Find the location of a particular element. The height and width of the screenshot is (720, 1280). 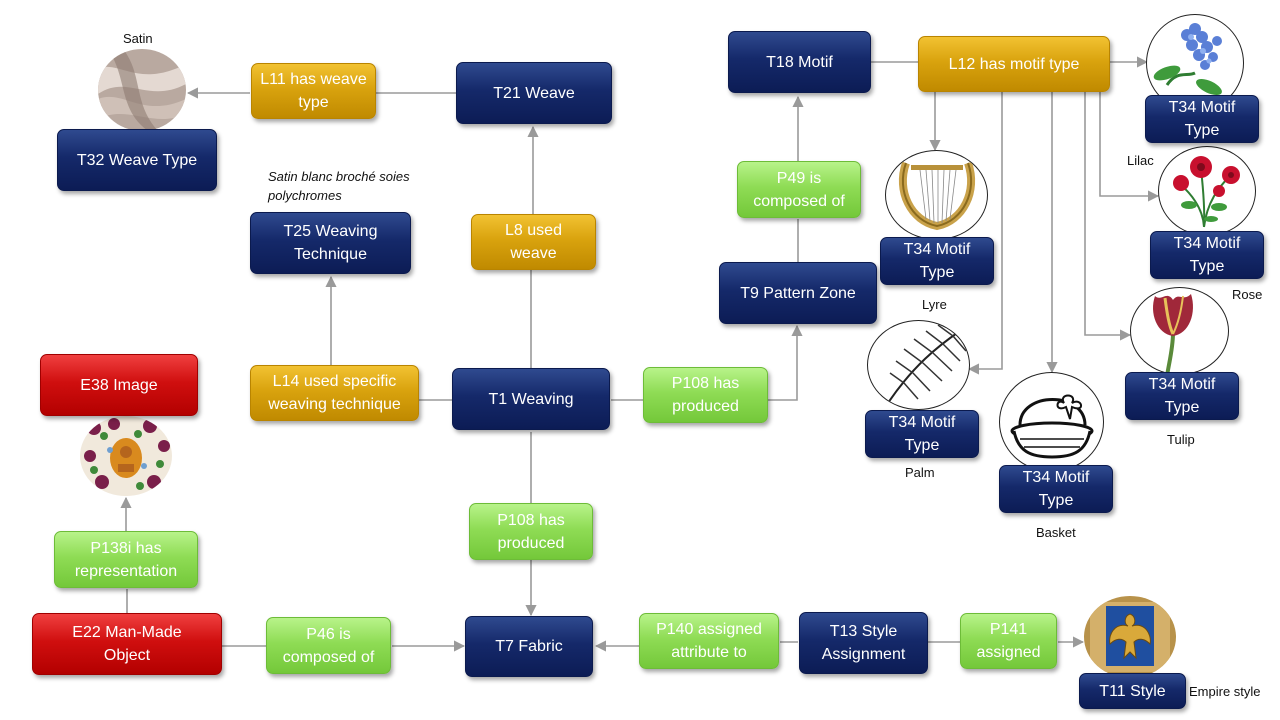

node-l8-used-weave: L8 used weave is located at coordinates (533, 242).